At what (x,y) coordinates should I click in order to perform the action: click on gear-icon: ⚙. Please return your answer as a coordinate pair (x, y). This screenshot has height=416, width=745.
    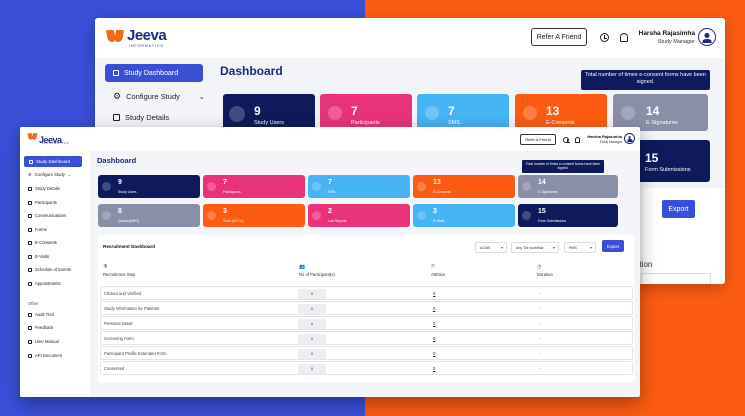
    Looking at the image, I should click on (117, 96).